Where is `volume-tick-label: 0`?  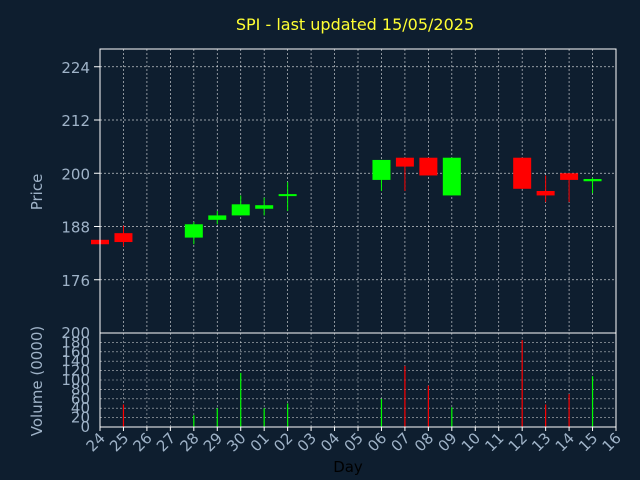 volume-tick-label: 0 is located at coordinates (85, 427).